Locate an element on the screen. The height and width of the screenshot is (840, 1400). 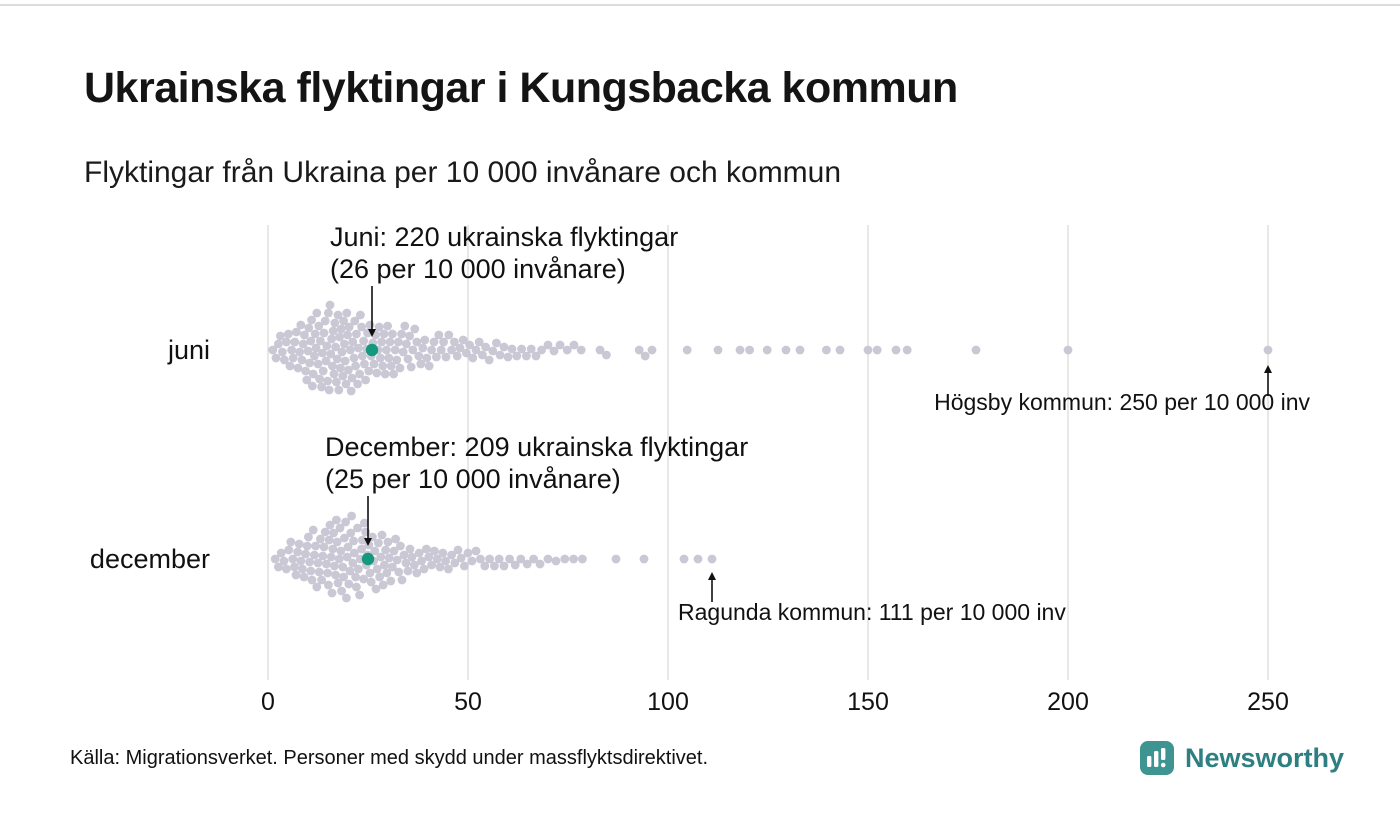
annotation-juni-line1: Juni: 220 ukrainska flyktingar is located at coordinates (504, 237).